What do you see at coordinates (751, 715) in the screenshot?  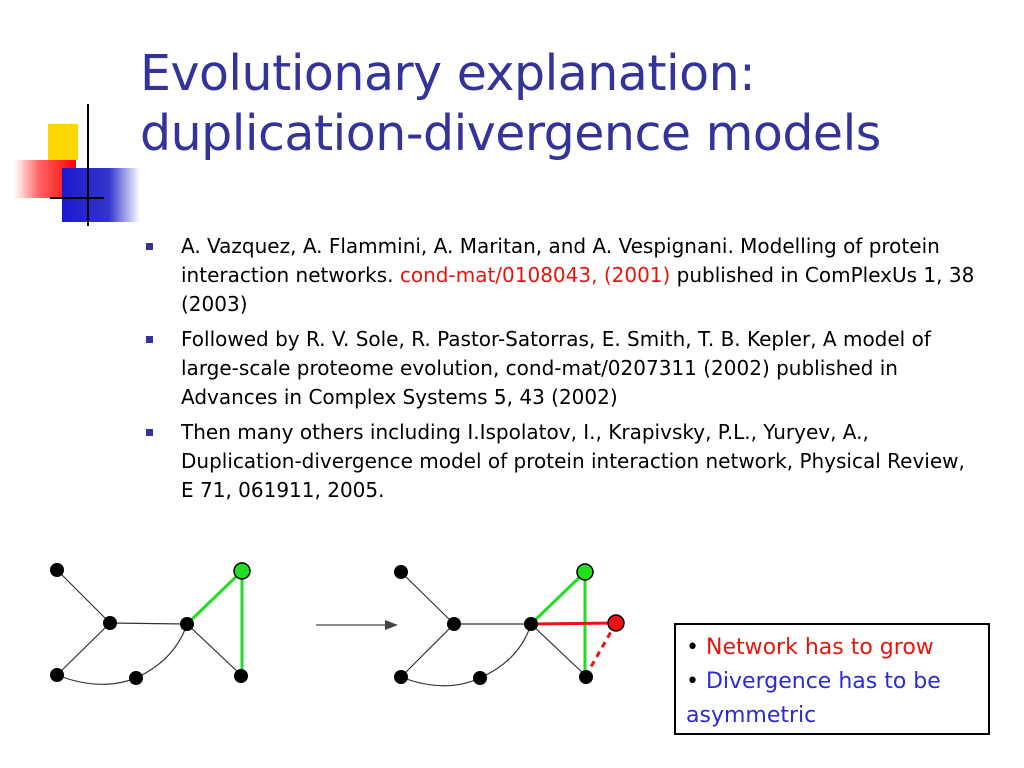 I see `key-point-divergence-continued: asymmetric` at bounding box center [751, 715].